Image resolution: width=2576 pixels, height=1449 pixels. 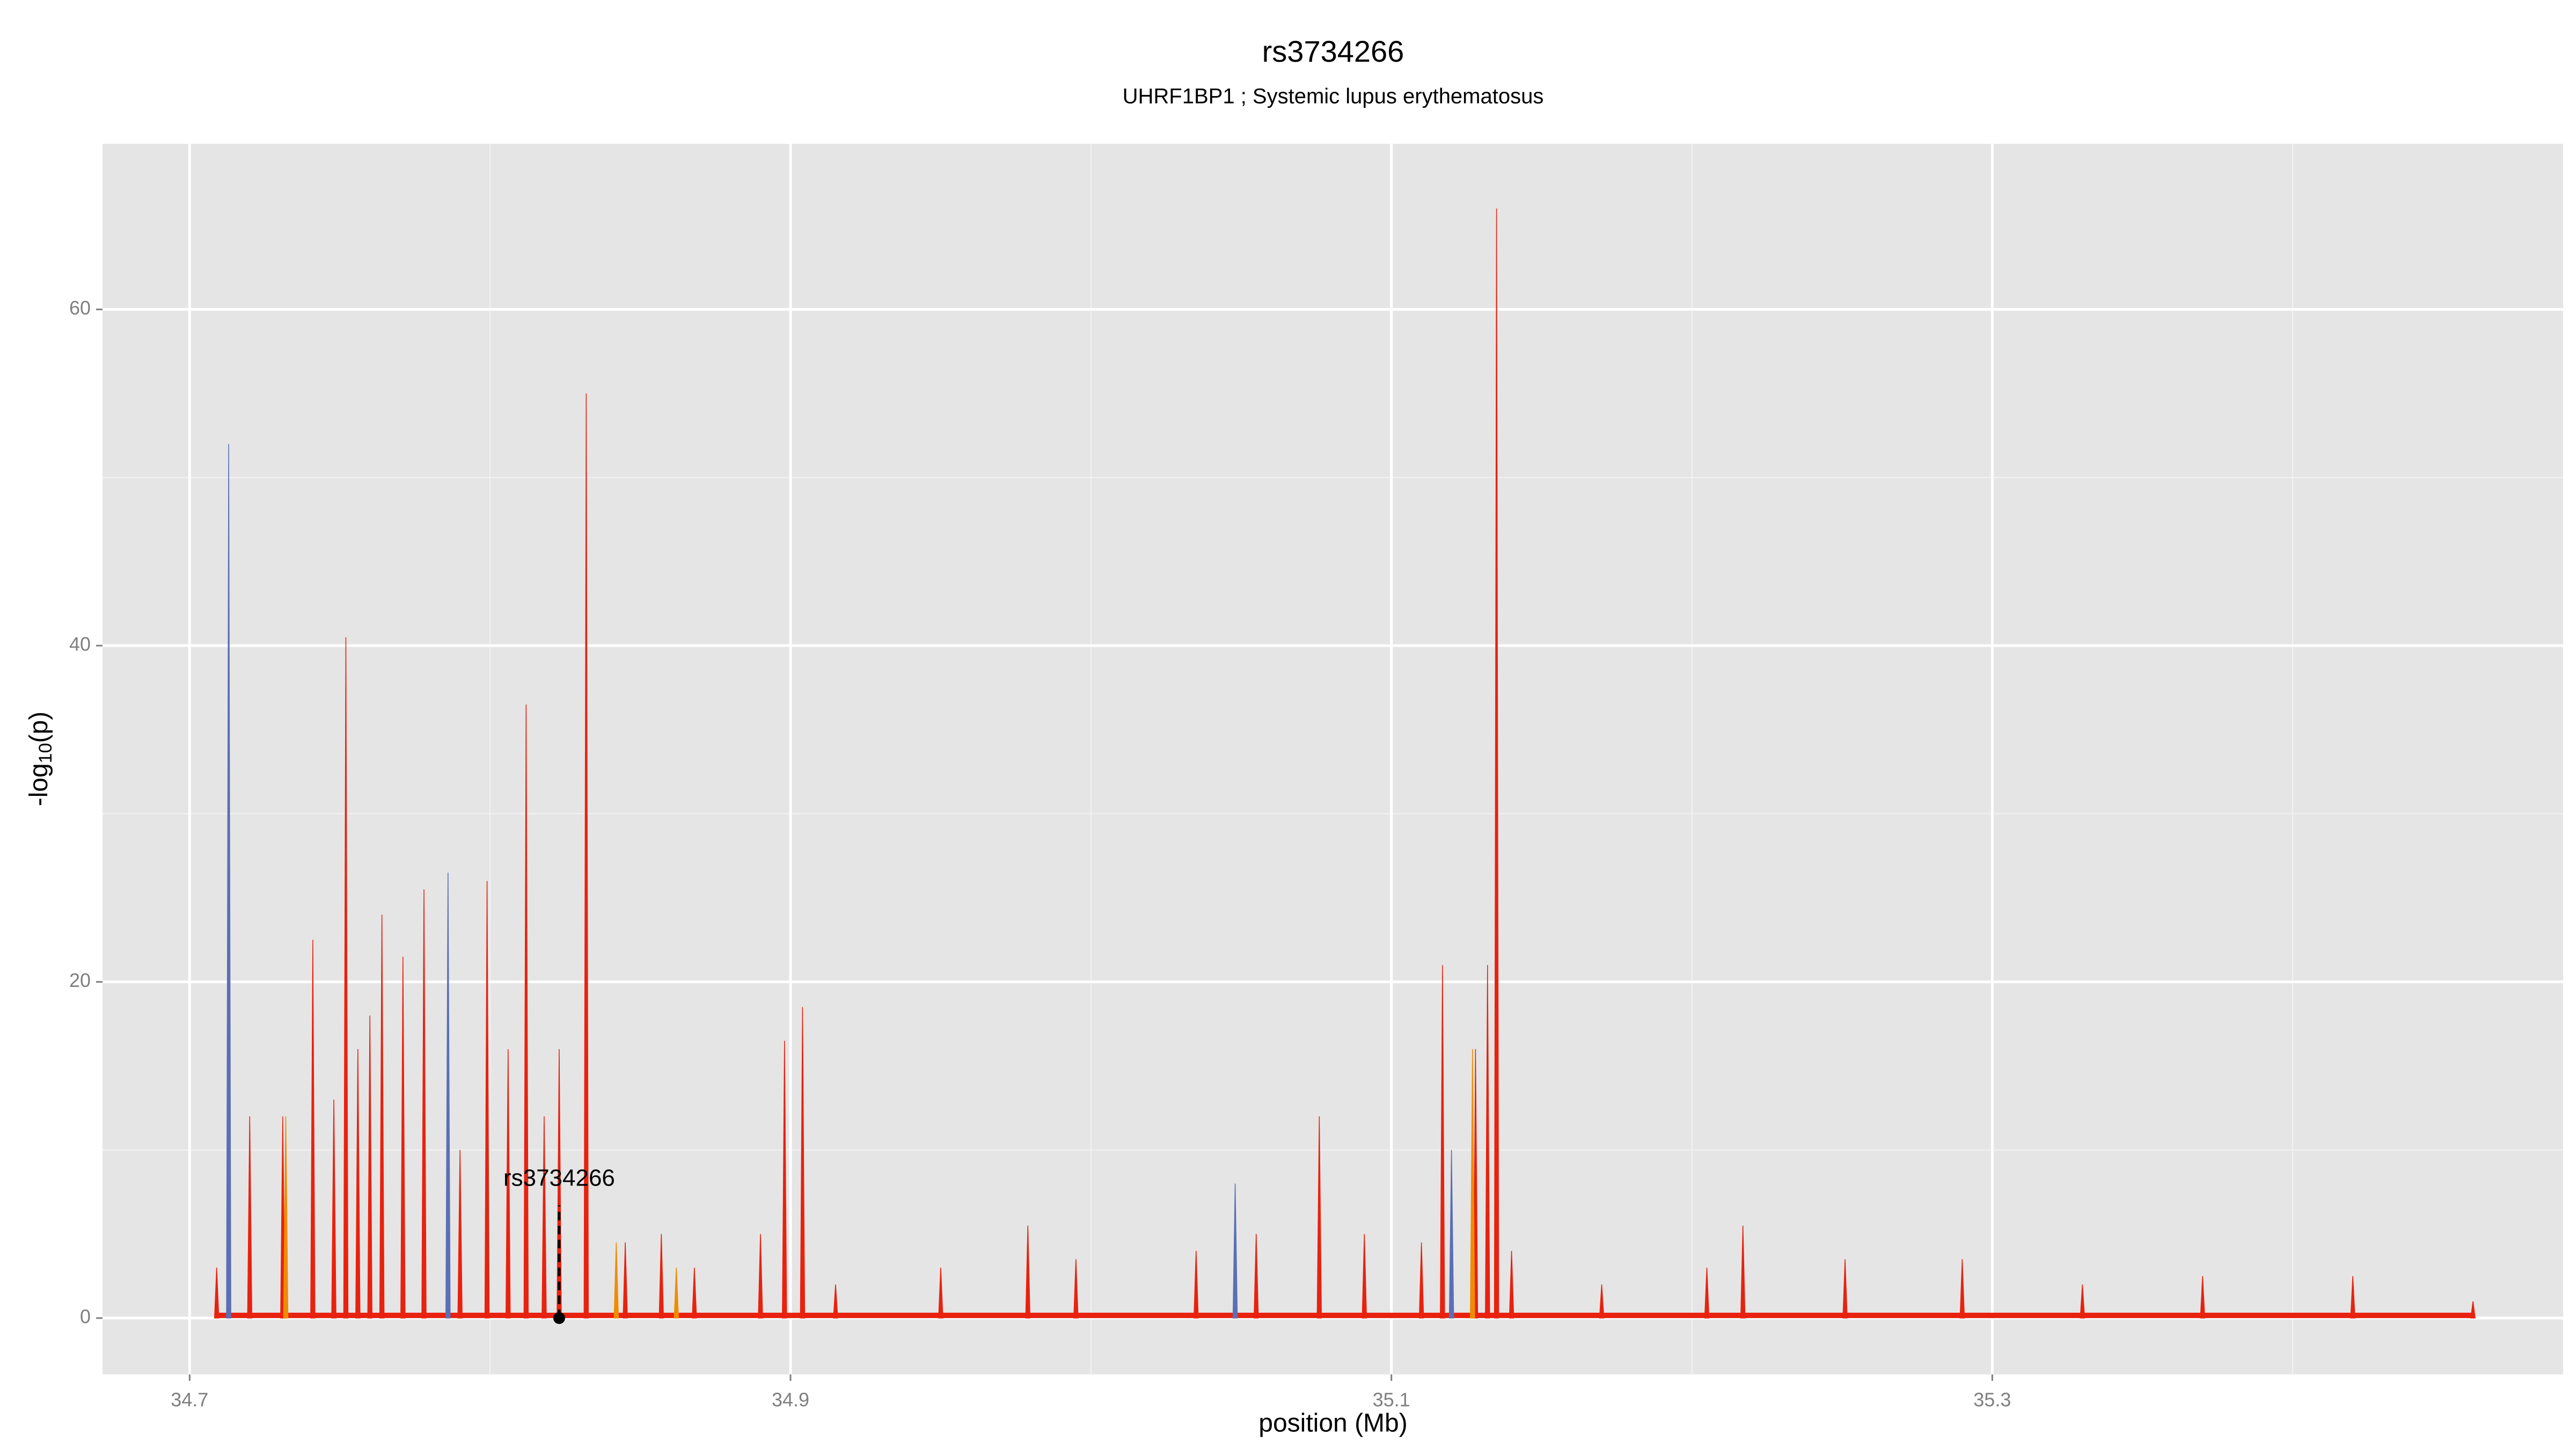 I want to click on x-axis-title: position (Mb), so click(x=1332, y=1423).